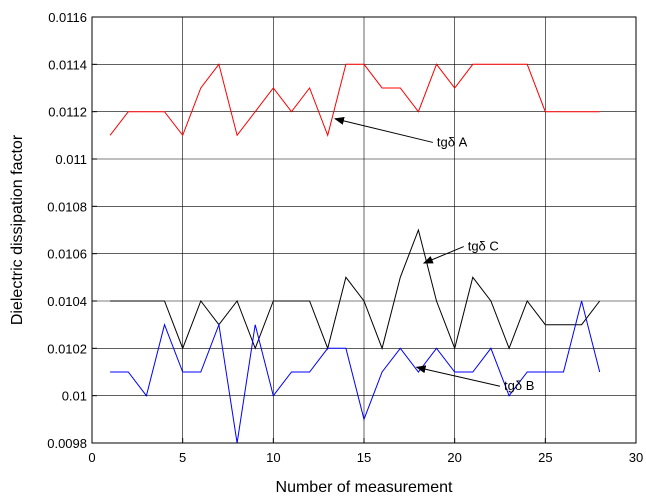 The height and width of the screenshot is (497, 646). What do you see at coordinates (365, 487) in the screenshot?
I see `x-axis-label: Number of measurement` at bounding box center [365, 487].